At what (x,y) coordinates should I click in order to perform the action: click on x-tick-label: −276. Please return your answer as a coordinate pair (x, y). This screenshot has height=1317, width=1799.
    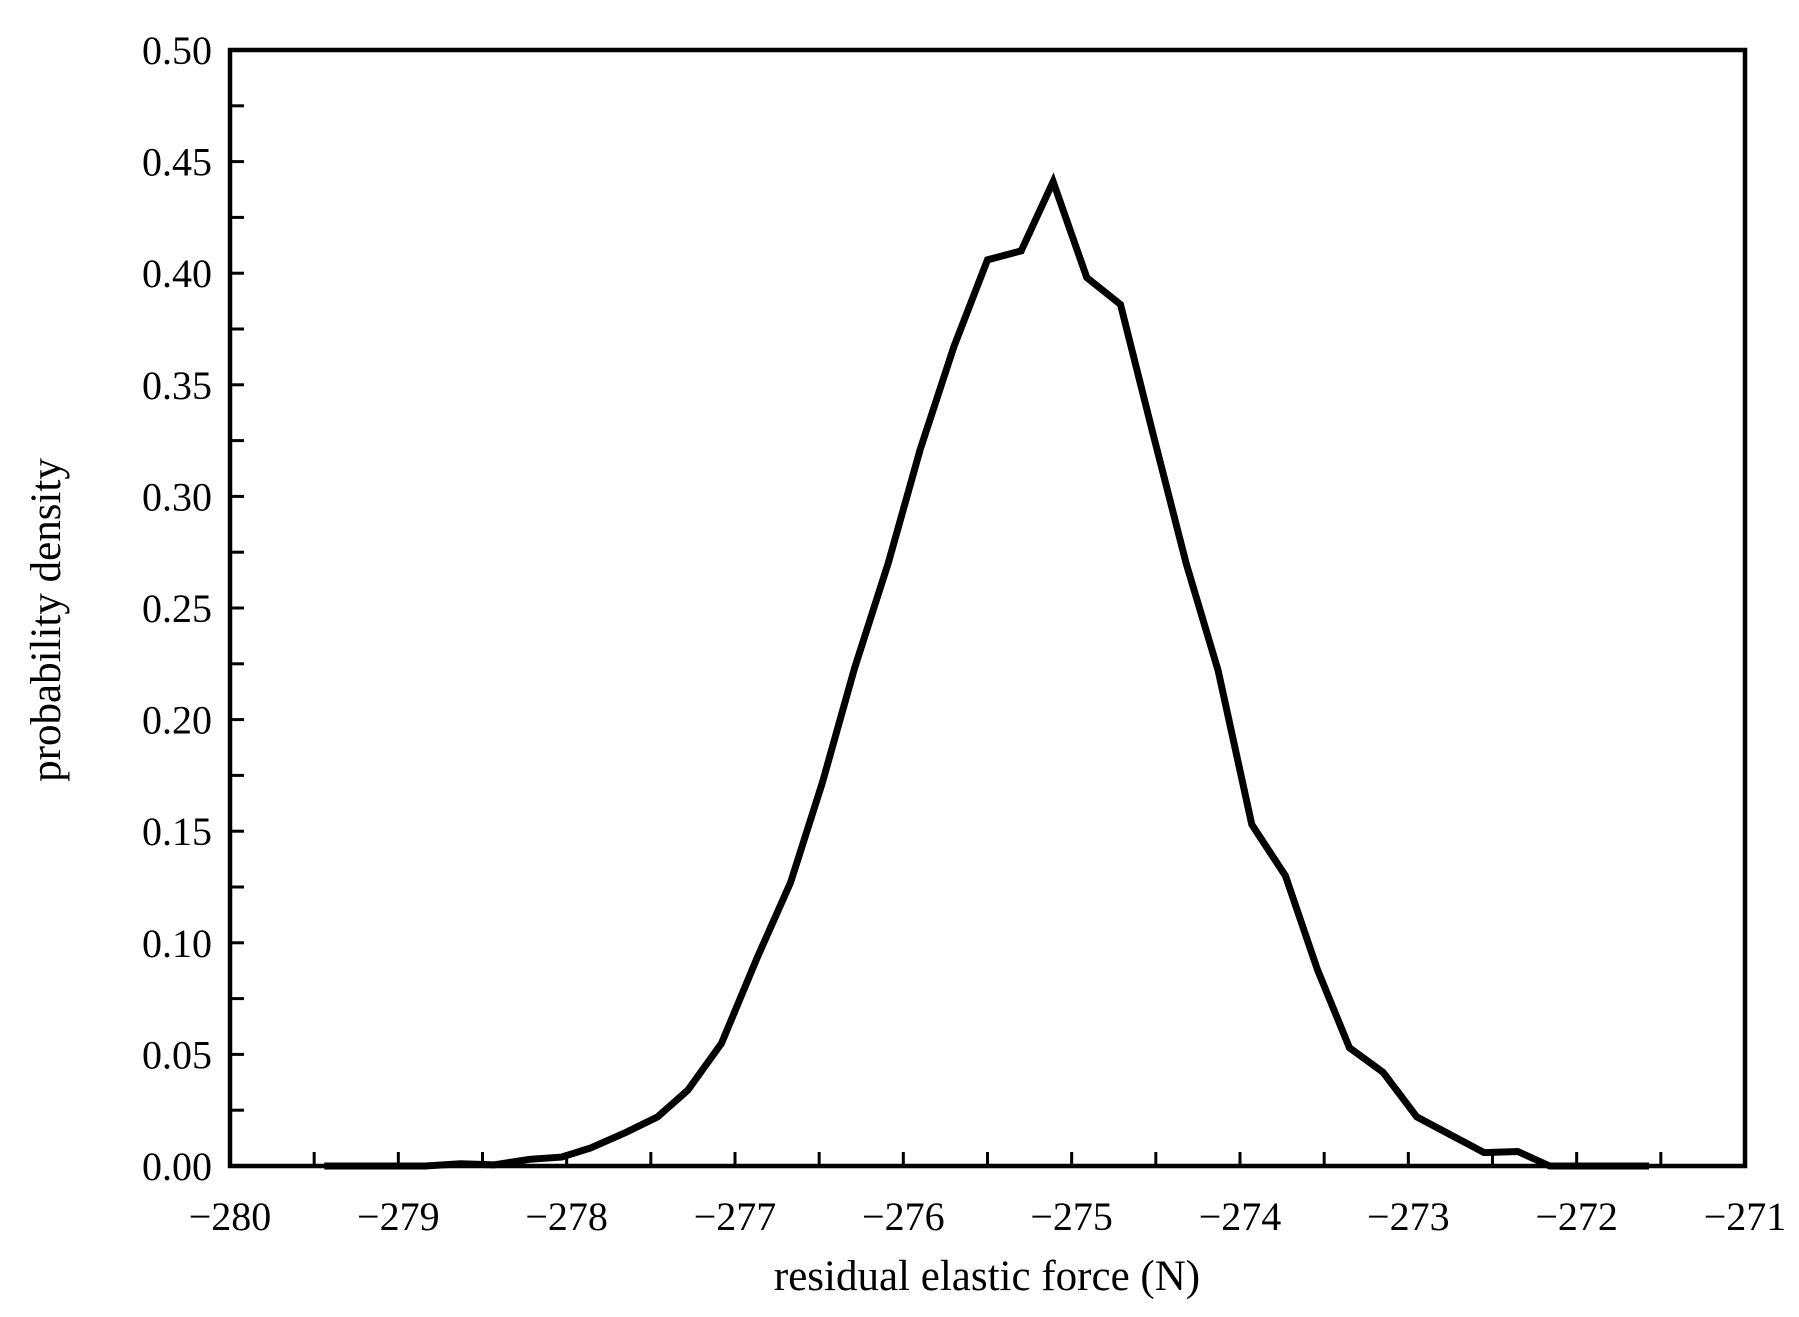
    Looking at the image, I should click on (903, 1216).